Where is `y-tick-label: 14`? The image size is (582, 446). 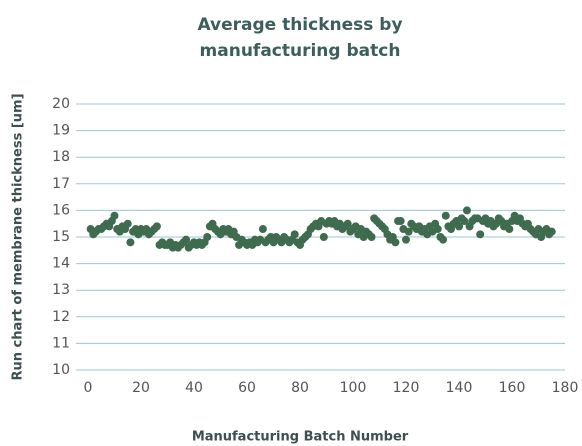 y-tick-label: 14 is located at coordinates (61, 264).